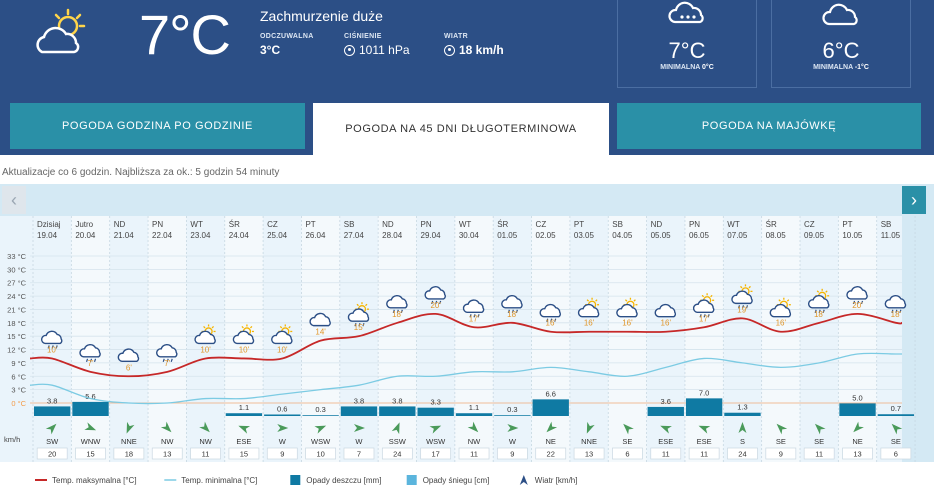 The image size is (934, 502). Describe the element at coordinates (551, 323) in the screenshot. I see `max-temp-label: 16'` at that location.